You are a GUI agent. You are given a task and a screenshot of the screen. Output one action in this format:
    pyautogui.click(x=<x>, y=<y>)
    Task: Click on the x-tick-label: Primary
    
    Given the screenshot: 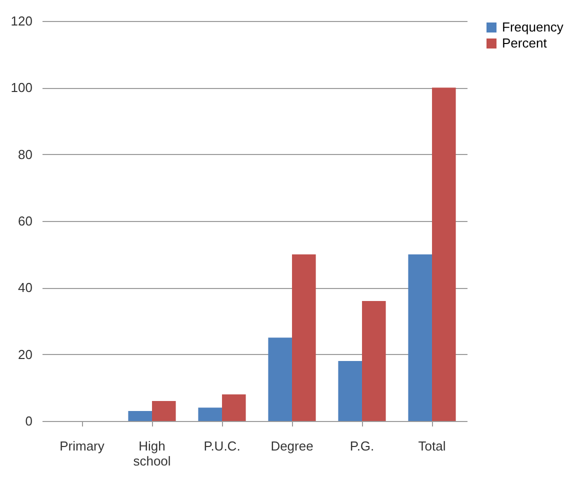 What is the action you would take?
    pyautogui.click(x=82, y=446)
    